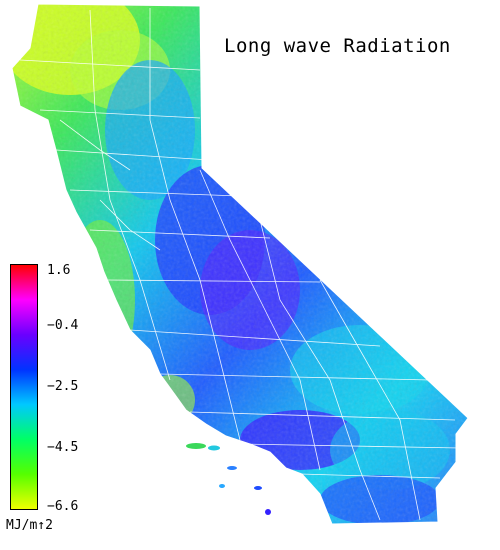  I want to click on map-title: Long wave Radiation, so click(337, 46).